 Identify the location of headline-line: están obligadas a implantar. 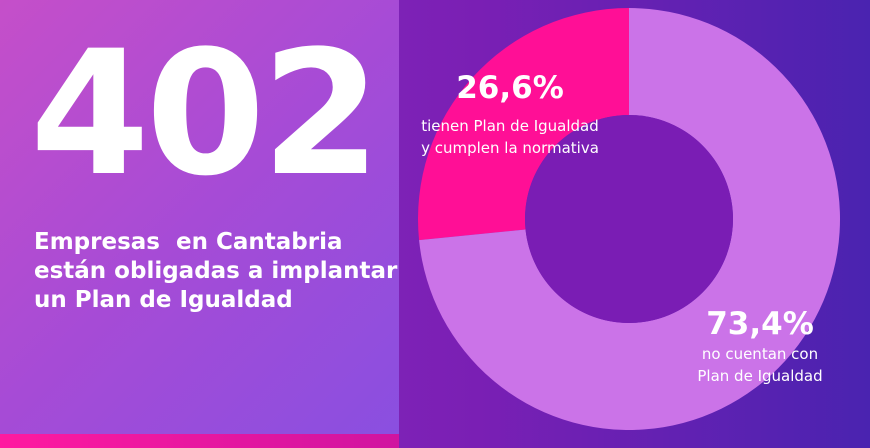
(216, 270).